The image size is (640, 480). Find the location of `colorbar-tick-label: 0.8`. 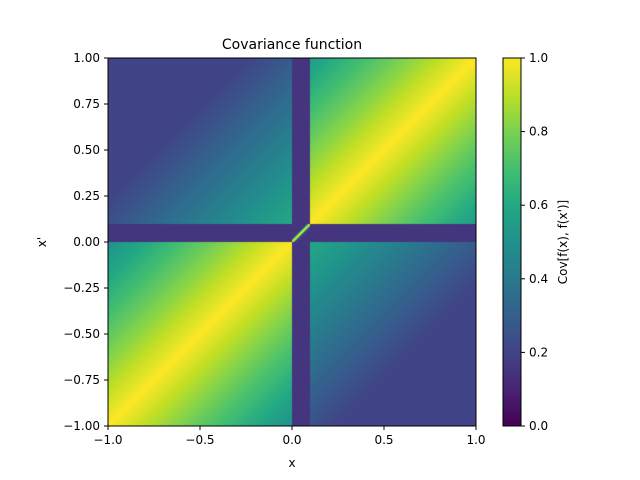

colorbar-tick-label: 0.8 is located at coordinates (538, 132).